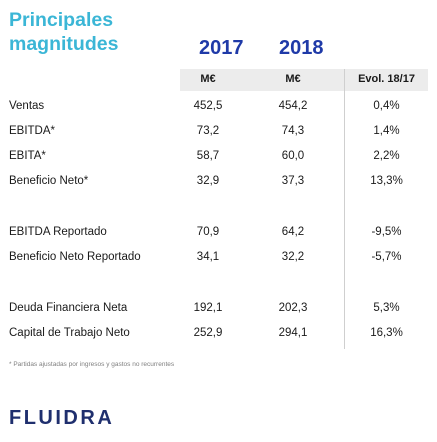 The image size is (437, 442). What do you see at coordinates (68, 308) in the screenshot?
I see `row-label: Deuda Financiera Neta` at bounding box center [68, 308].